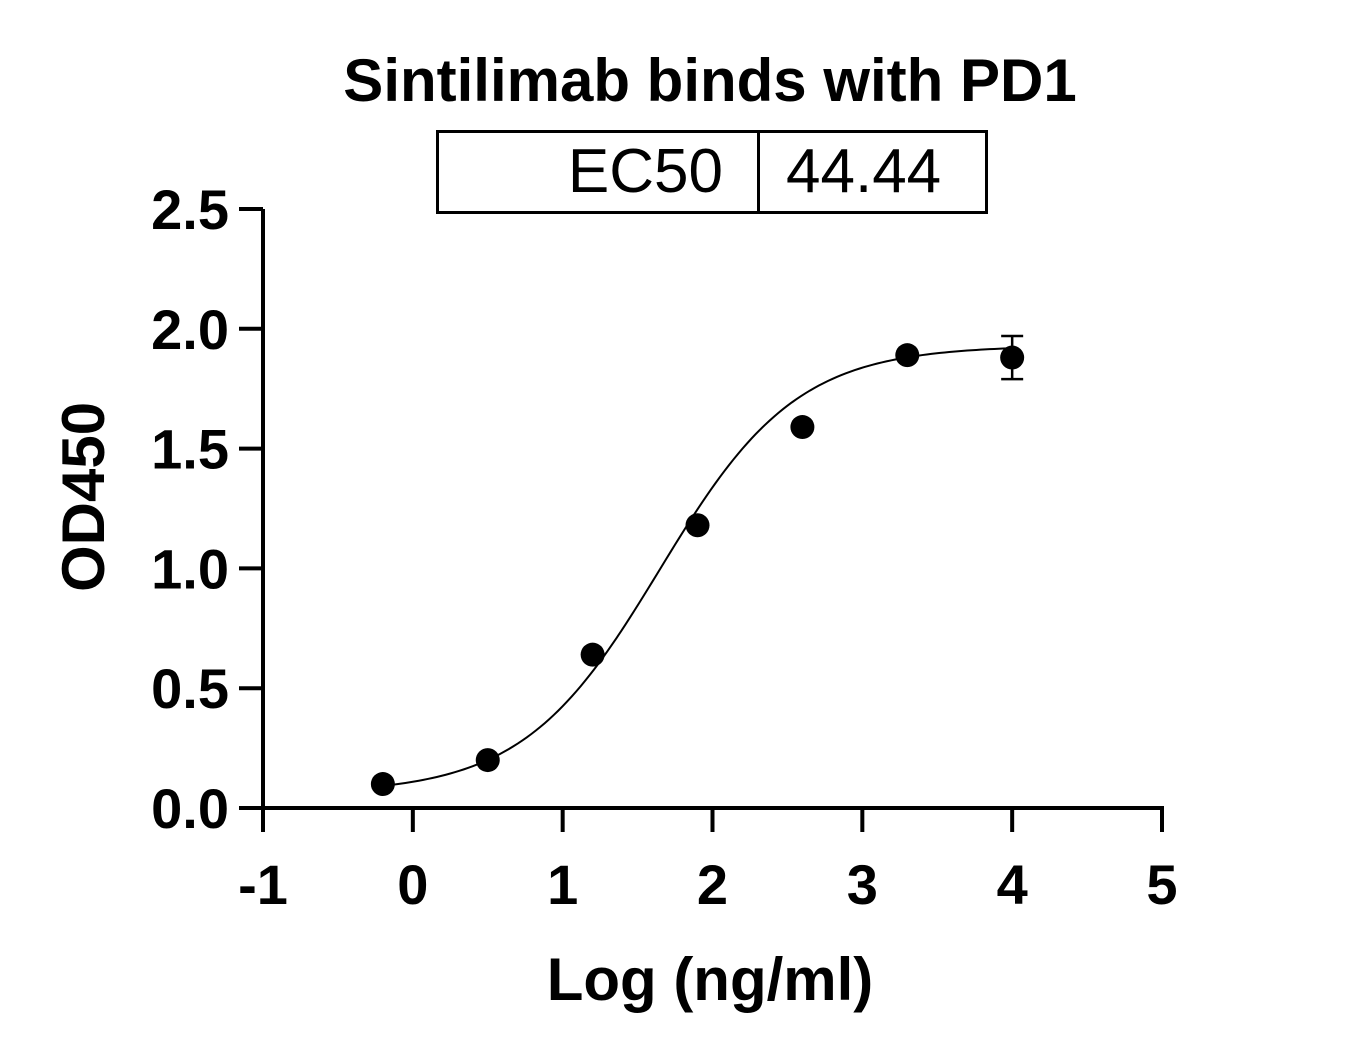  What do you see at coordinates (864, 171) in the screenshot?
I see `ec50-value: 44.44` at bounding box center [864, 171].